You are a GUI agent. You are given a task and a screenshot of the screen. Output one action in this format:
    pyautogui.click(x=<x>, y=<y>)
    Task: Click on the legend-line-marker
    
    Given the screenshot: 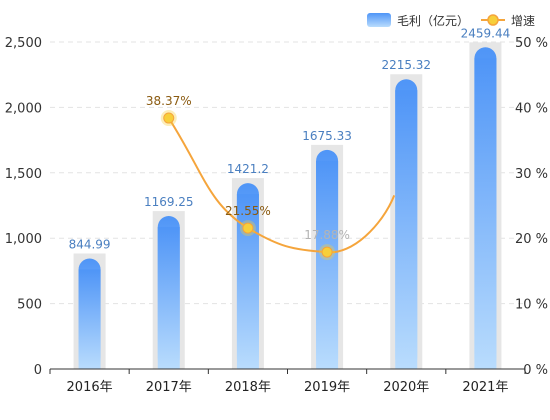 What is the action you would take?
    pyautogui.click(x=493, y=20)
    